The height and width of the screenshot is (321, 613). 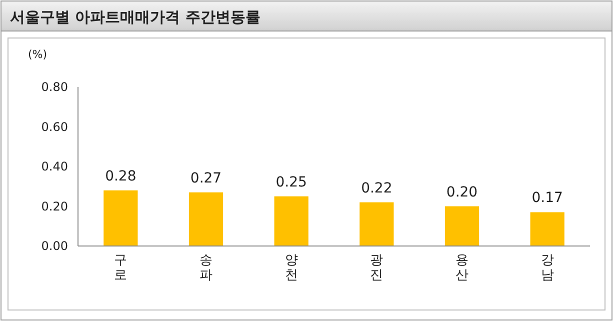 I want to click on y-tick-label: 0.80, so click(x=54, y=87).